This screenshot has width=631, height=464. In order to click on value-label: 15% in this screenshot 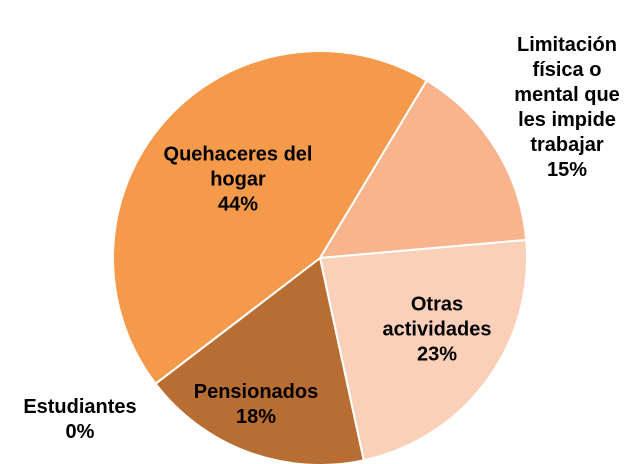, I will do `click(567, 170)`.